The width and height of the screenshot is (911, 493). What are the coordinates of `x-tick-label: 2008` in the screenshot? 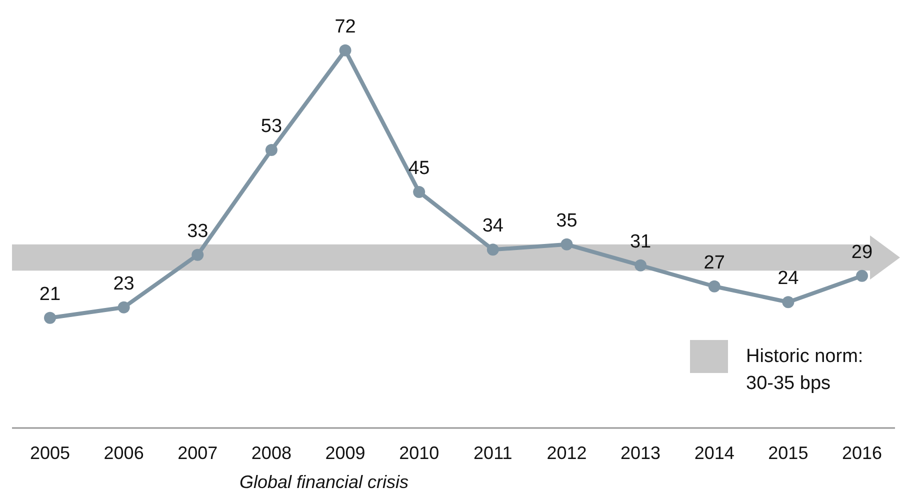 It's located at (271, 453).